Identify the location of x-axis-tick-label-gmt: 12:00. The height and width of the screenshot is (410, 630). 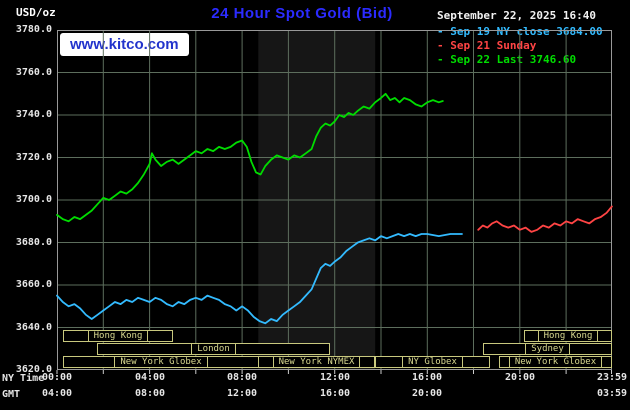
(242, 393).